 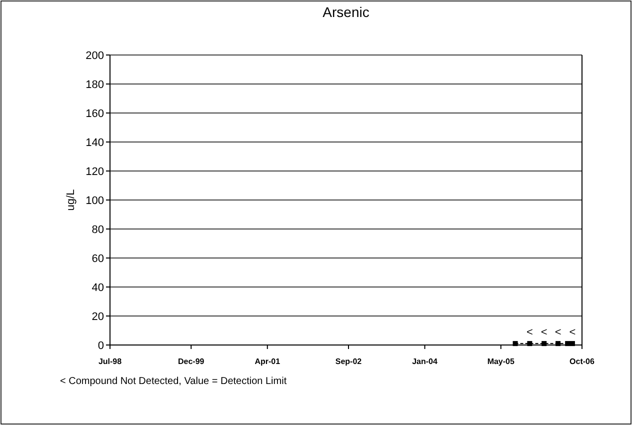 What do you see at coordinates (173, 381) in the screenshot?
I see `text: < Compound Not Detected, Value = Detection Limit` at bounding box center [173, 381].